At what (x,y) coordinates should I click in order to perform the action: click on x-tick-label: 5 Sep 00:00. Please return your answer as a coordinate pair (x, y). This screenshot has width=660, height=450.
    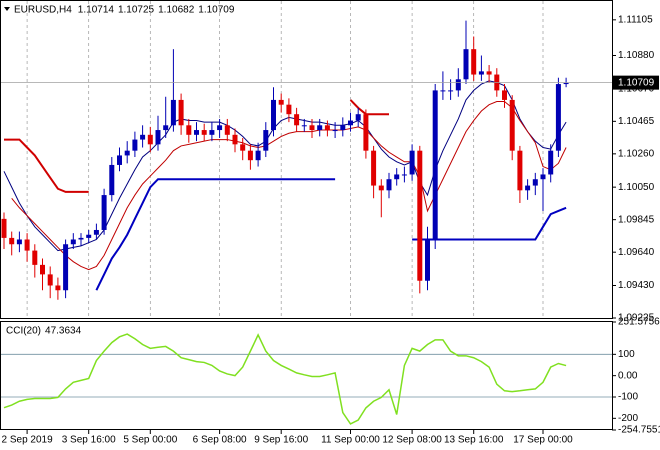
    Looking at the image, I should click on (150, 440).